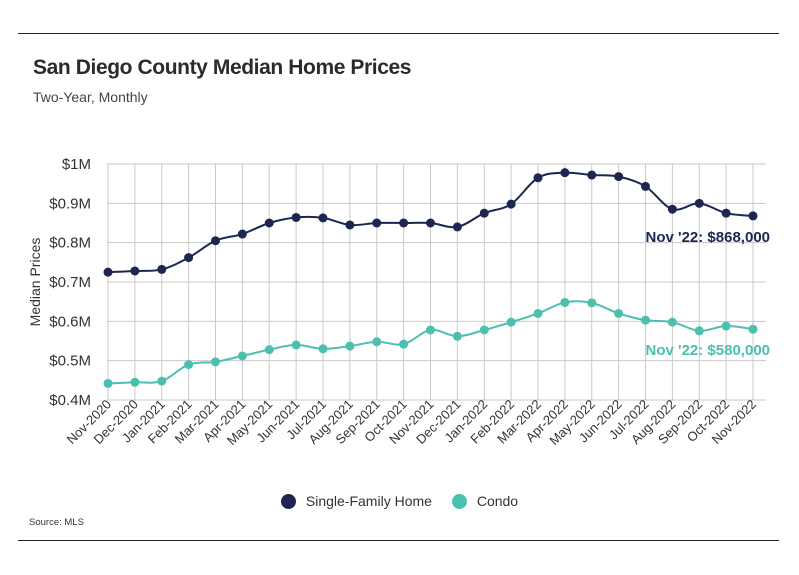  I want to click on legend-item-single-family: Single-Family Home, so click(356, 501).